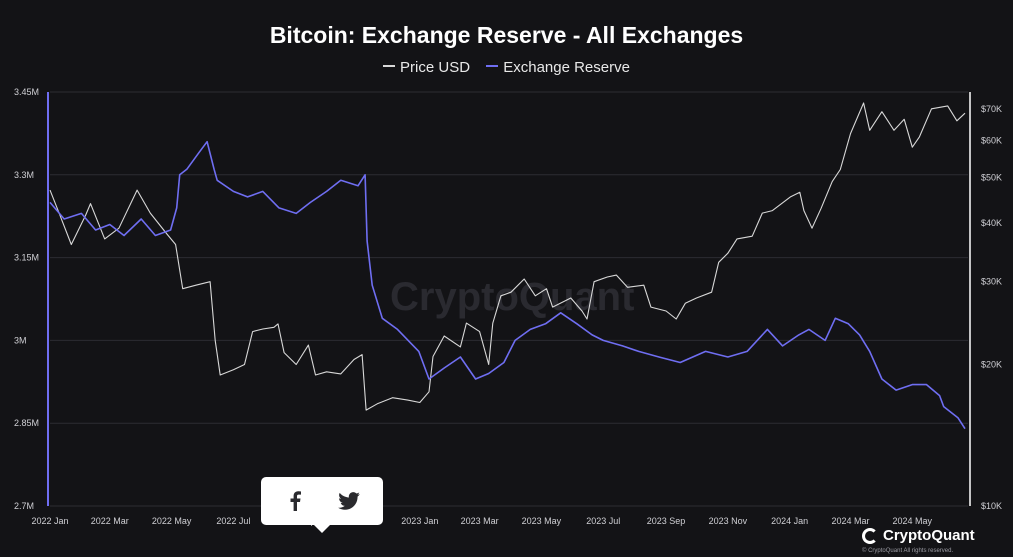 This screenshot has width=1013, height=557. I want to click on y-left-tick-label: 3.3M, so click(24, 175).